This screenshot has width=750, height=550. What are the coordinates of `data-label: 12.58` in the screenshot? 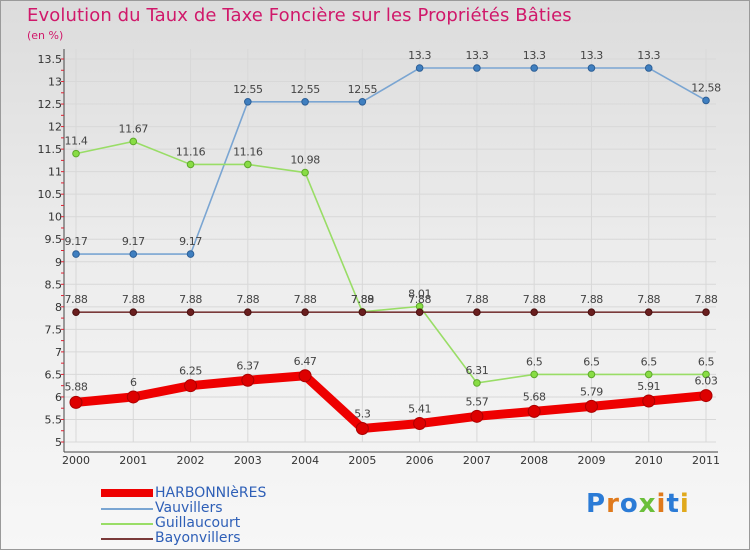 It's located at (706, 87).